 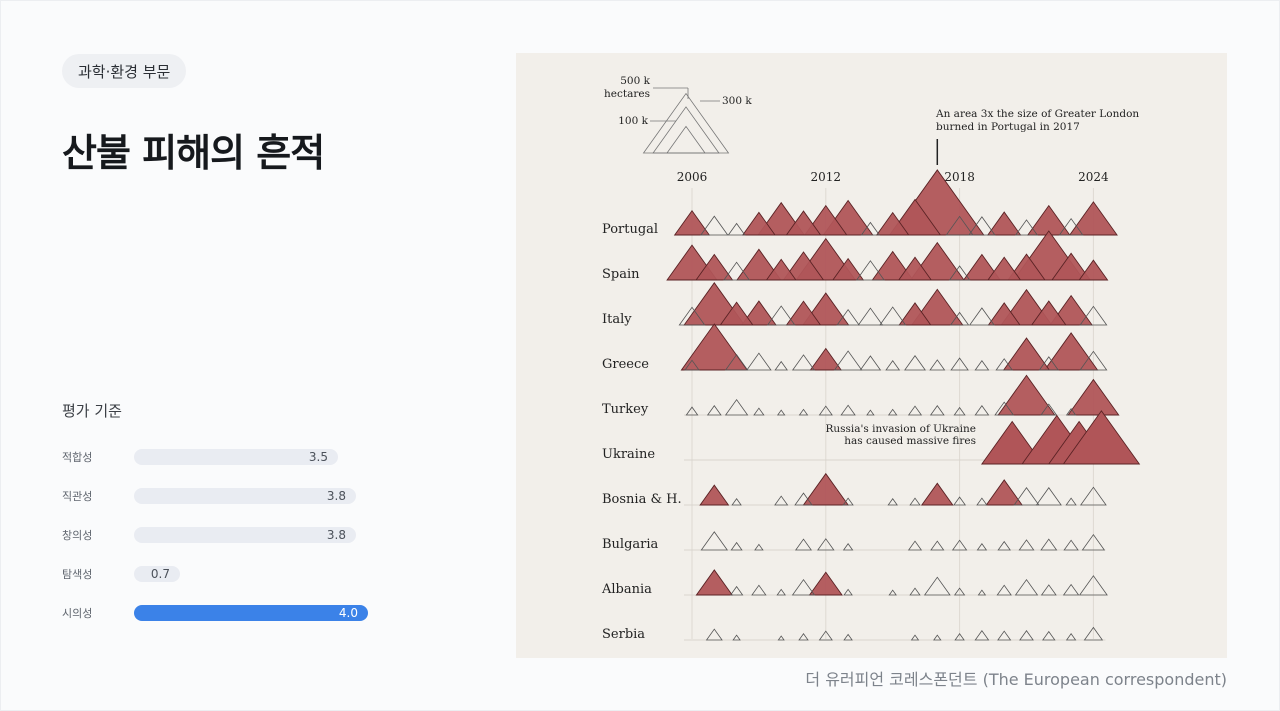 I want to click on country-label: Italy, so click(x=617, y=319).